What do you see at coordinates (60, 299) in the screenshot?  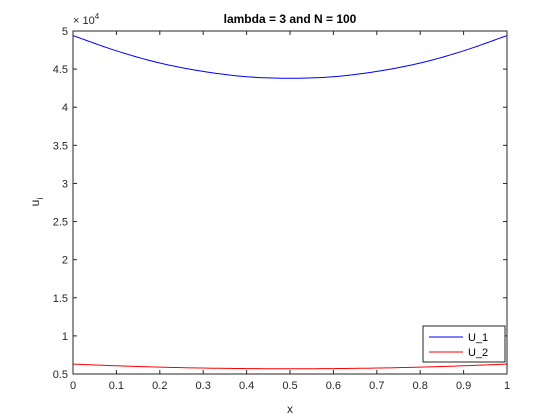 I see `y-tick-label: 1.5` at bounding box center [60, 299].